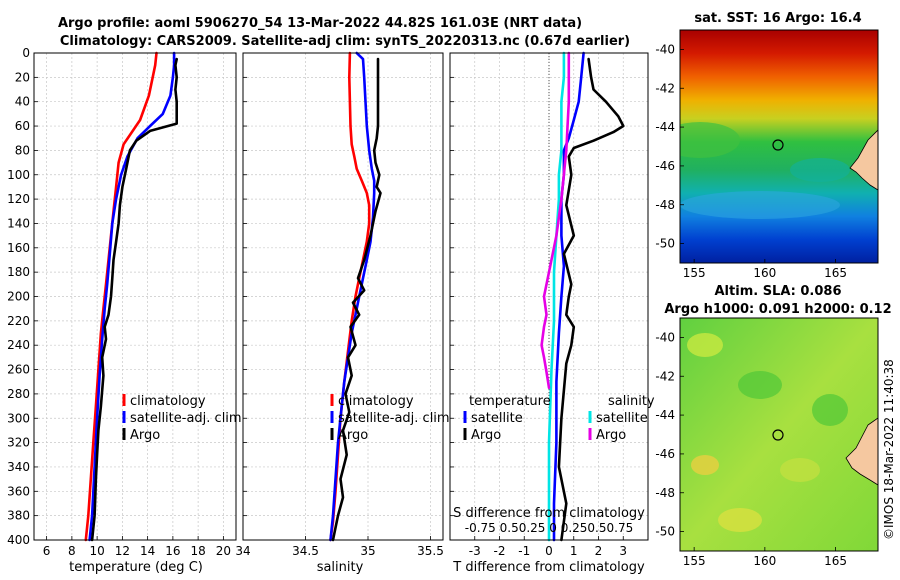  Describe the element at coordinates (18, 248) in the screenshot. I see `y-tick-label: 160` at that location.